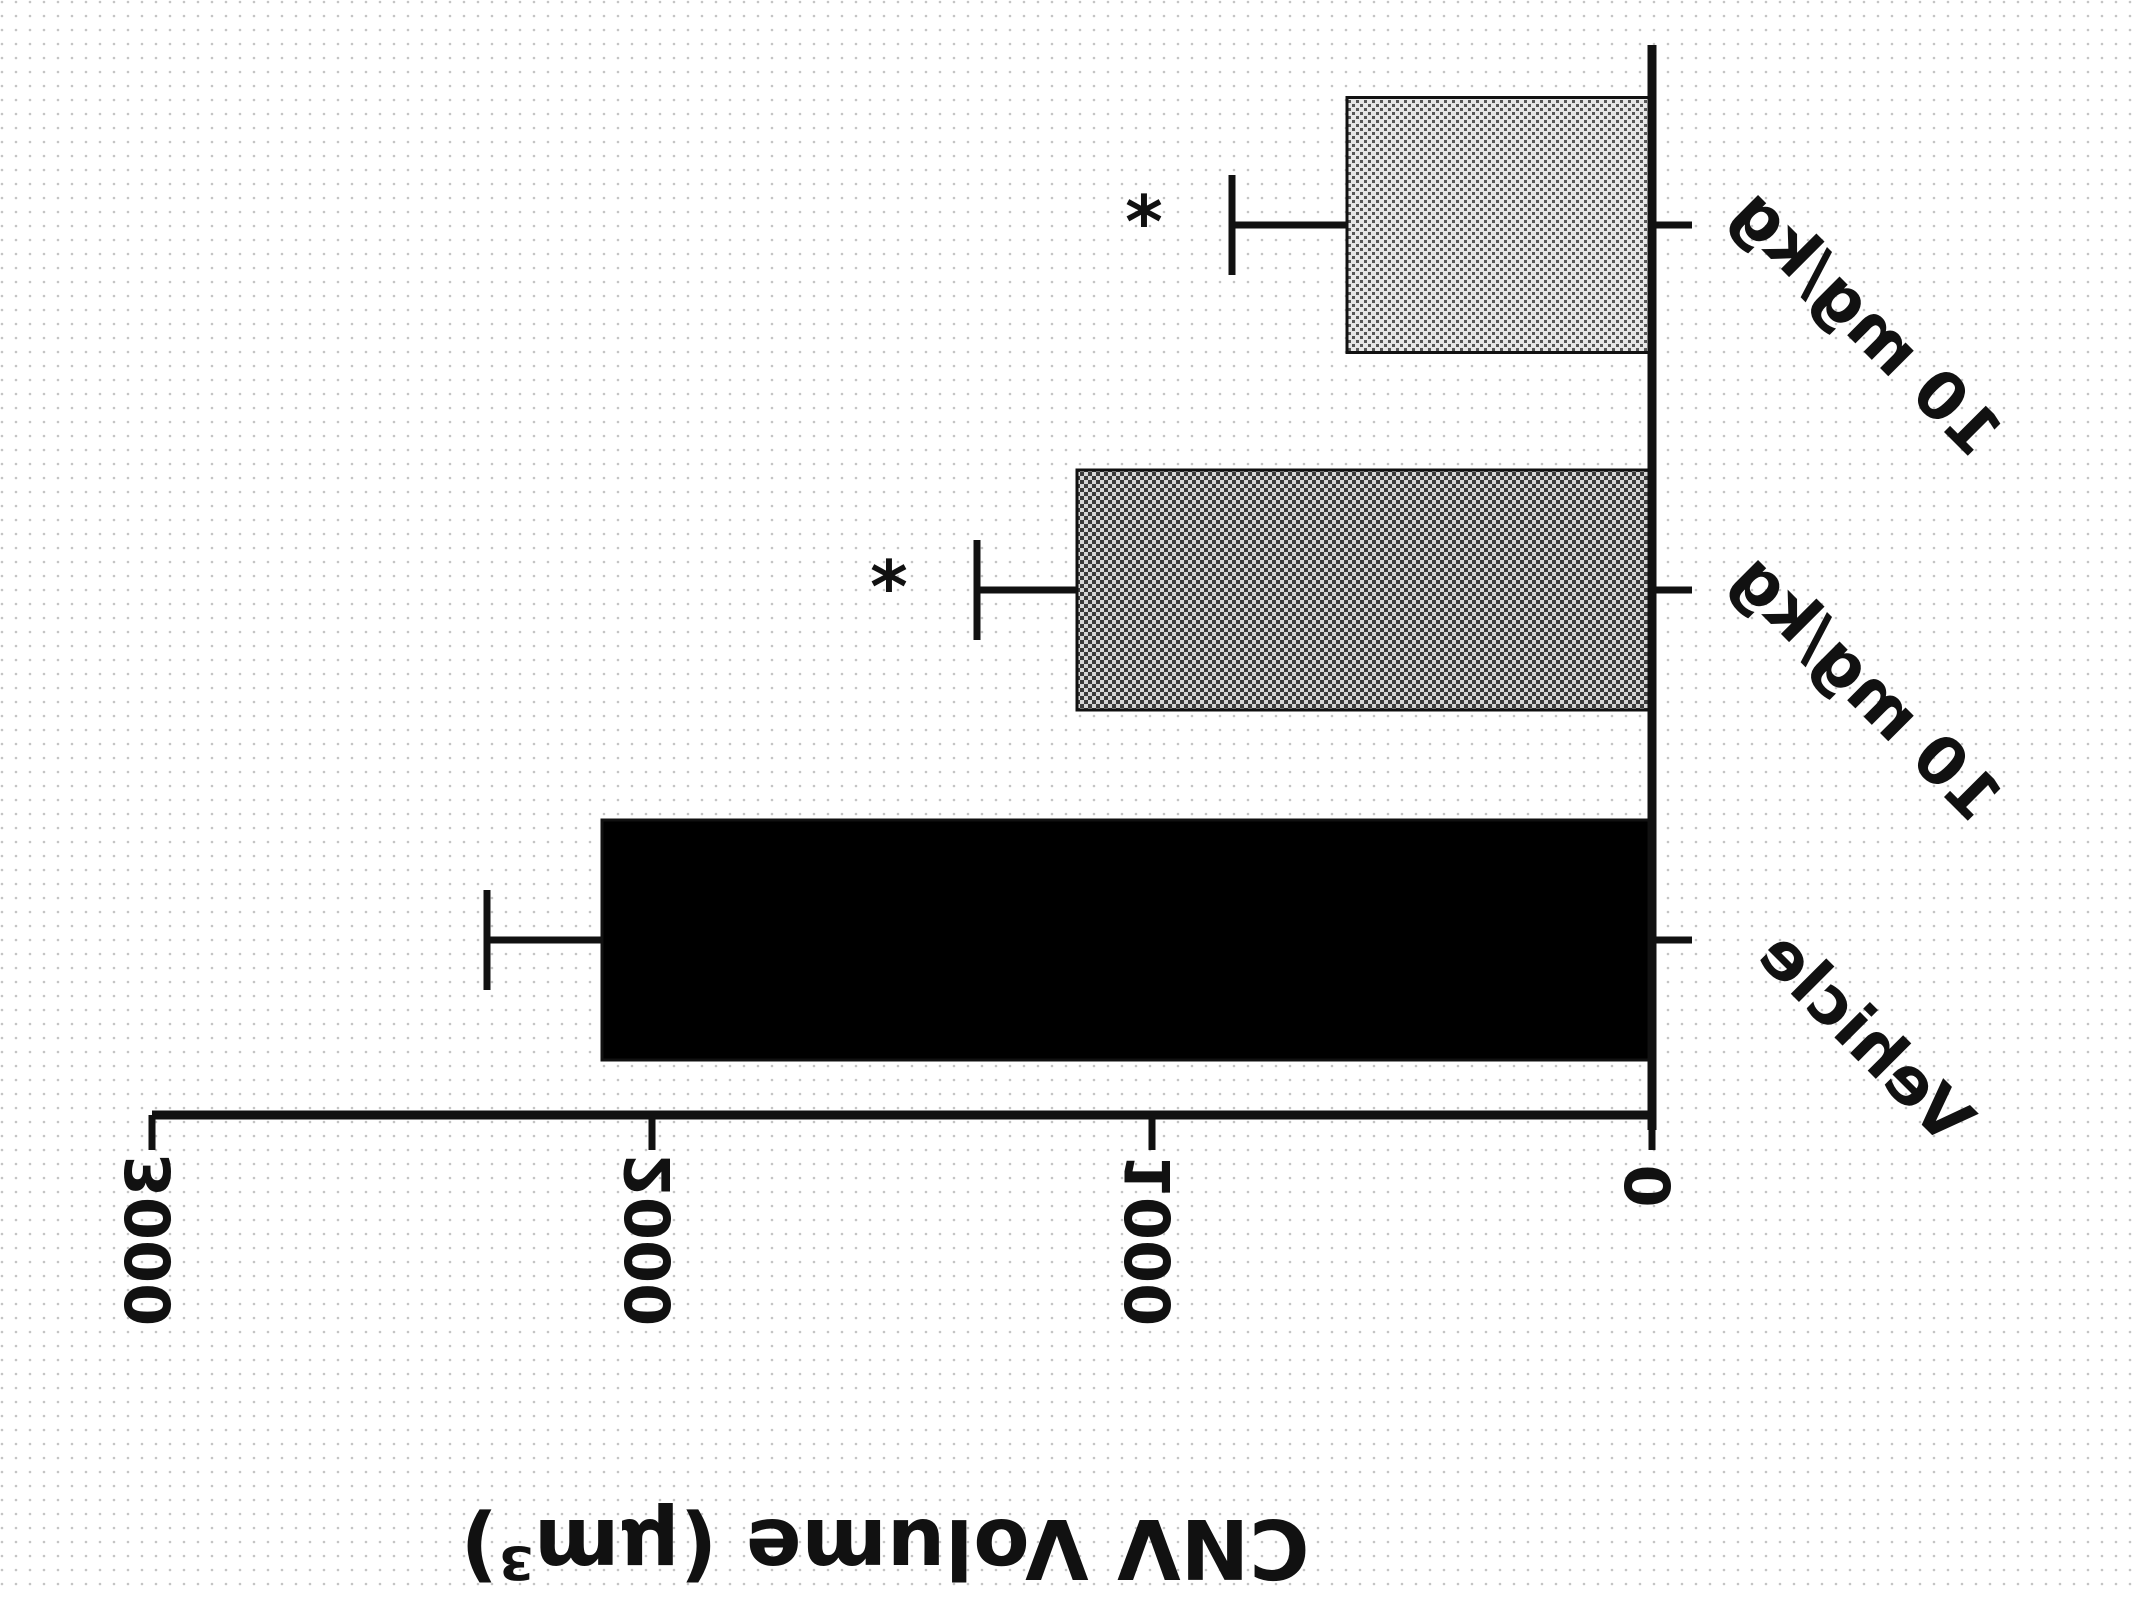 This screenshot has height=1599, width=2137. I want to click on value-tick-label-3: 3000, so click(148, 1240).